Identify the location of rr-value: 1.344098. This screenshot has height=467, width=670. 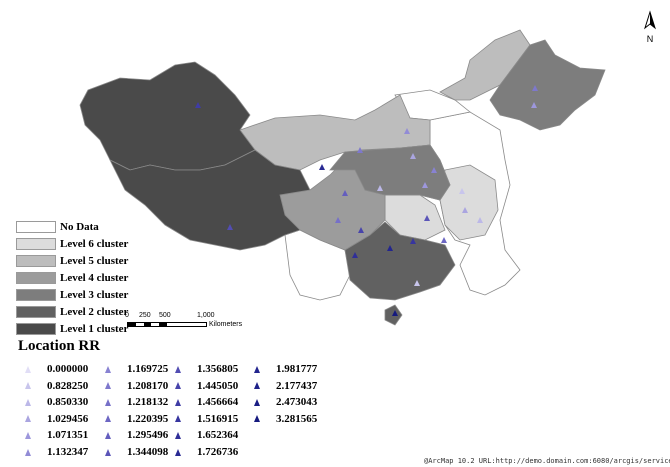
(148, 452).